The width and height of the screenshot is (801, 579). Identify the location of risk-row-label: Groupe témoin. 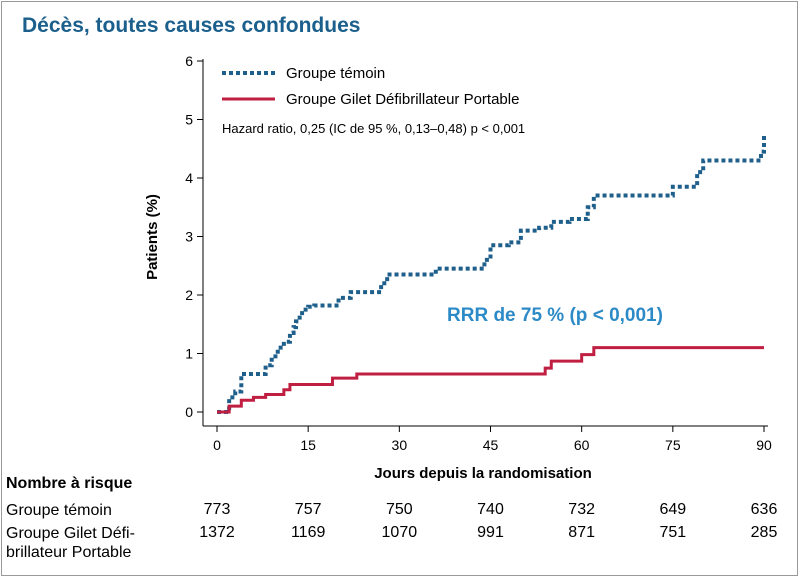
(59, 510).